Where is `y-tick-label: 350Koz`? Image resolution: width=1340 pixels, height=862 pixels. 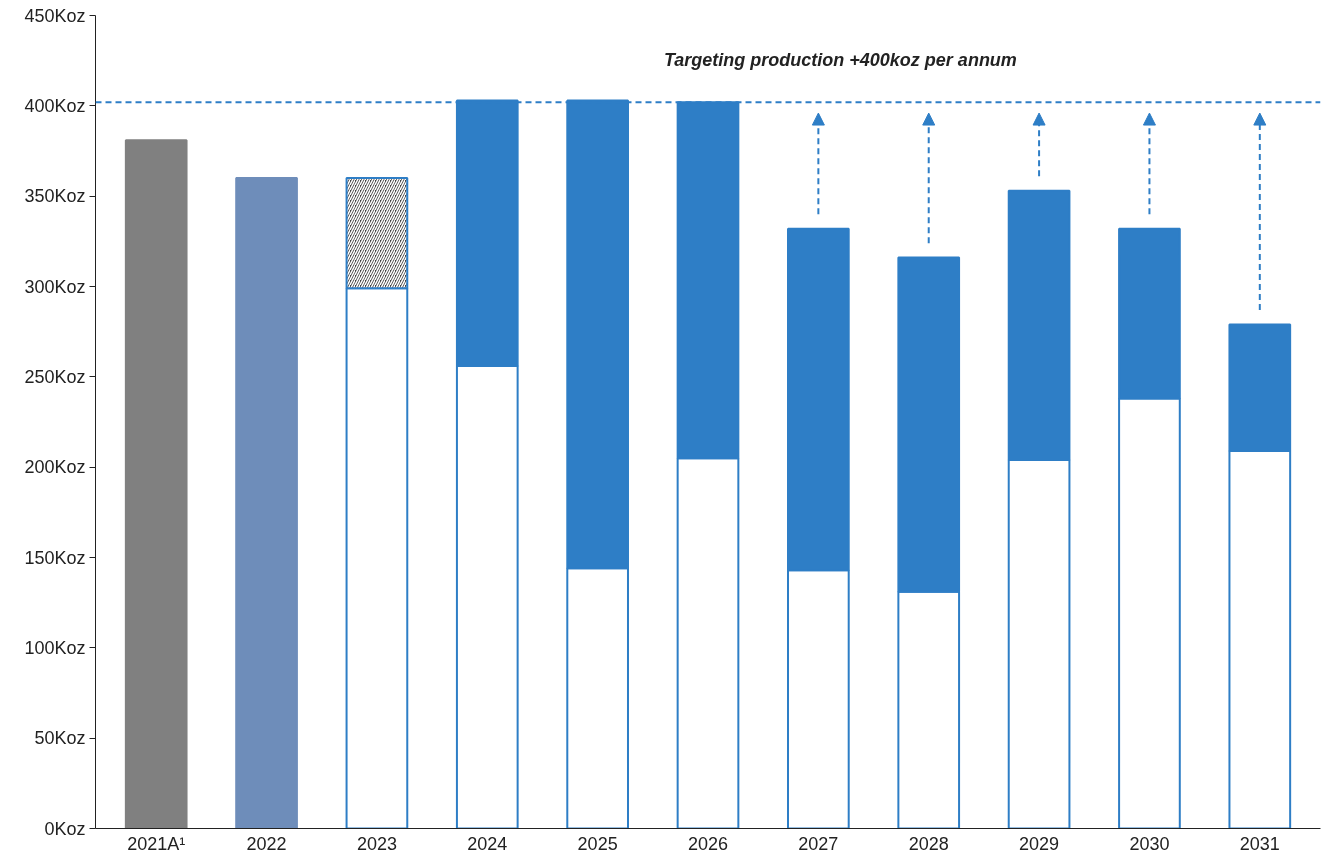
y-tick-label: 350Koz is located at coordinates (55, 196).